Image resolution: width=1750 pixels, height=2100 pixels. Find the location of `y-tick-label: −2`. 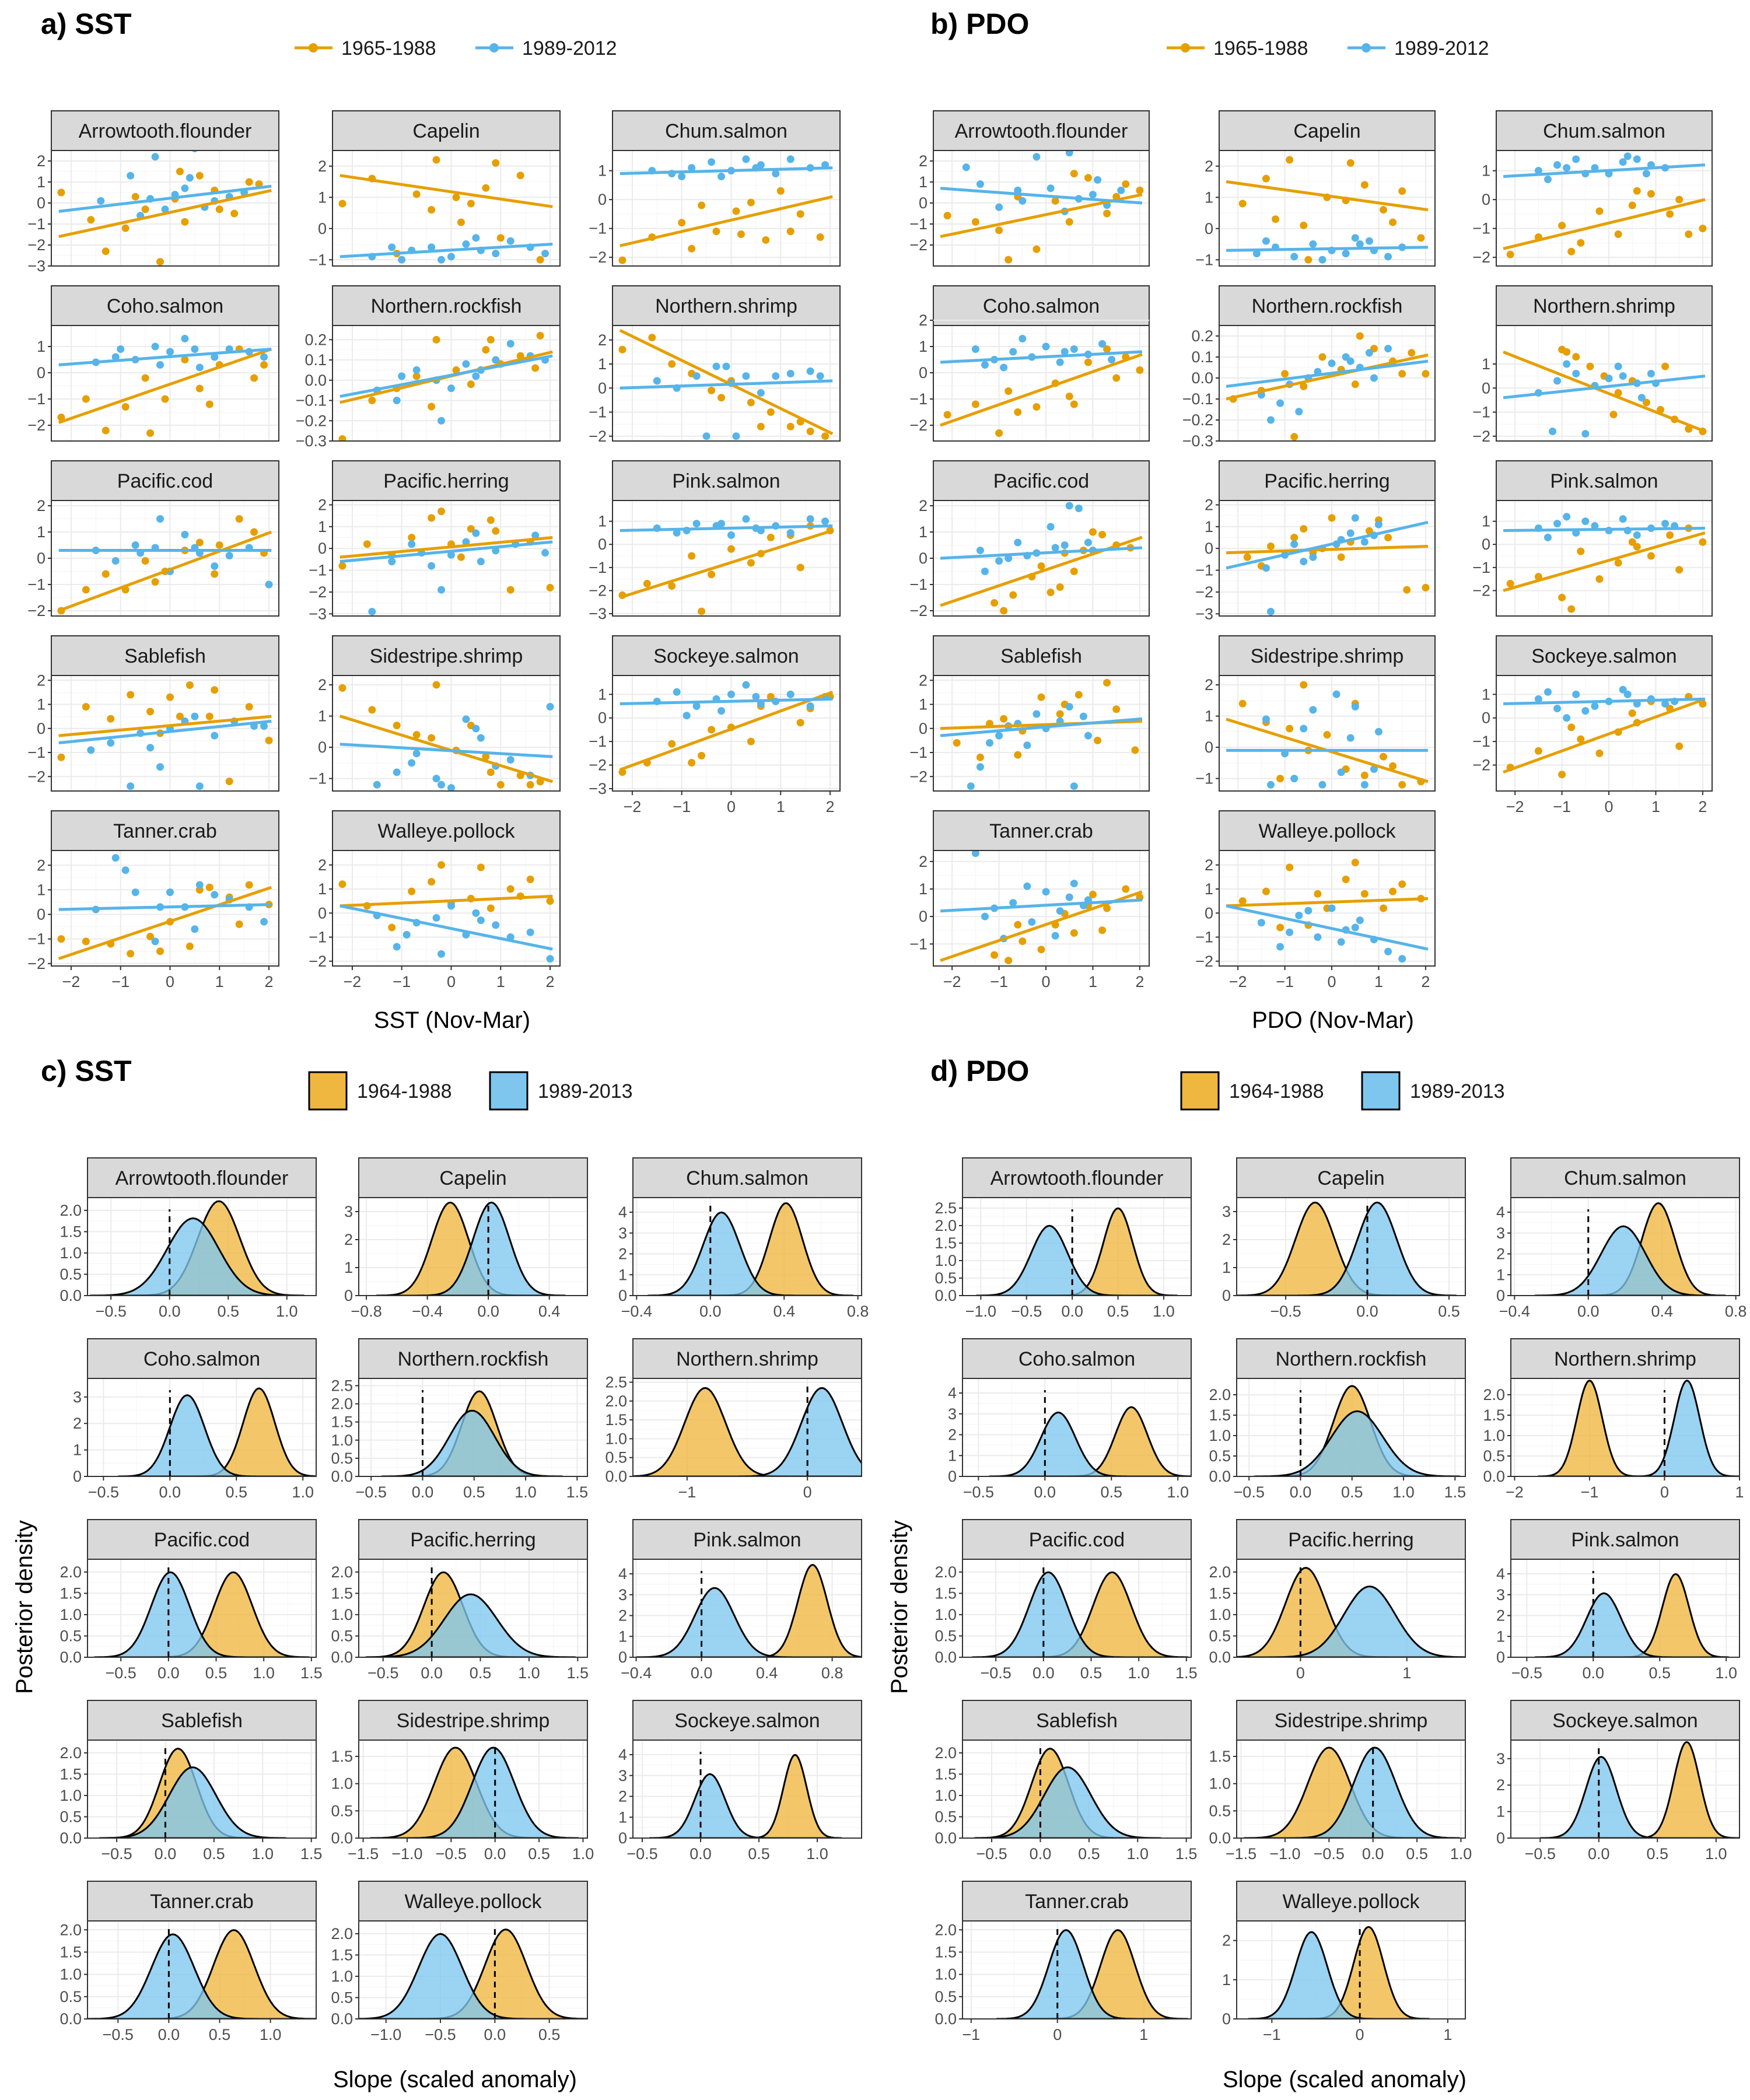

y-tick-label: −2 is located at coordinates (598, 765).